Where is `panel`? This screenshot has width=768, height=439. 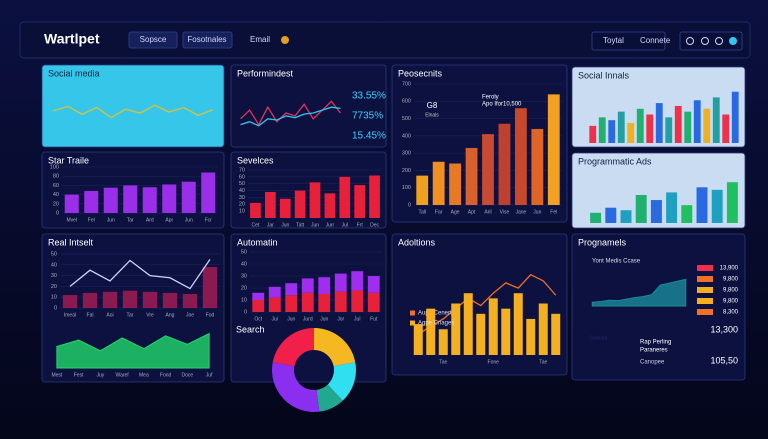 panel is located at coordinates (133, 106).